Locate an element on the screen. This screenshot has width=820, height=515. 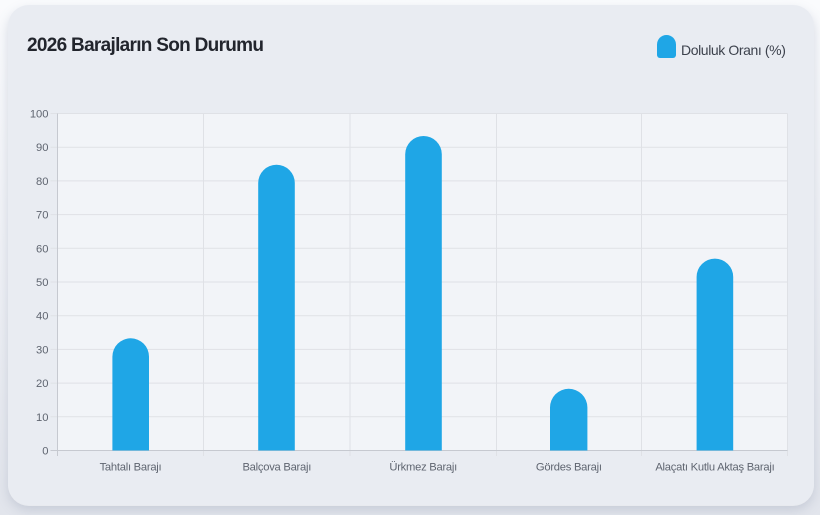
svg-text: 90 is located at coordinates (42, 148).